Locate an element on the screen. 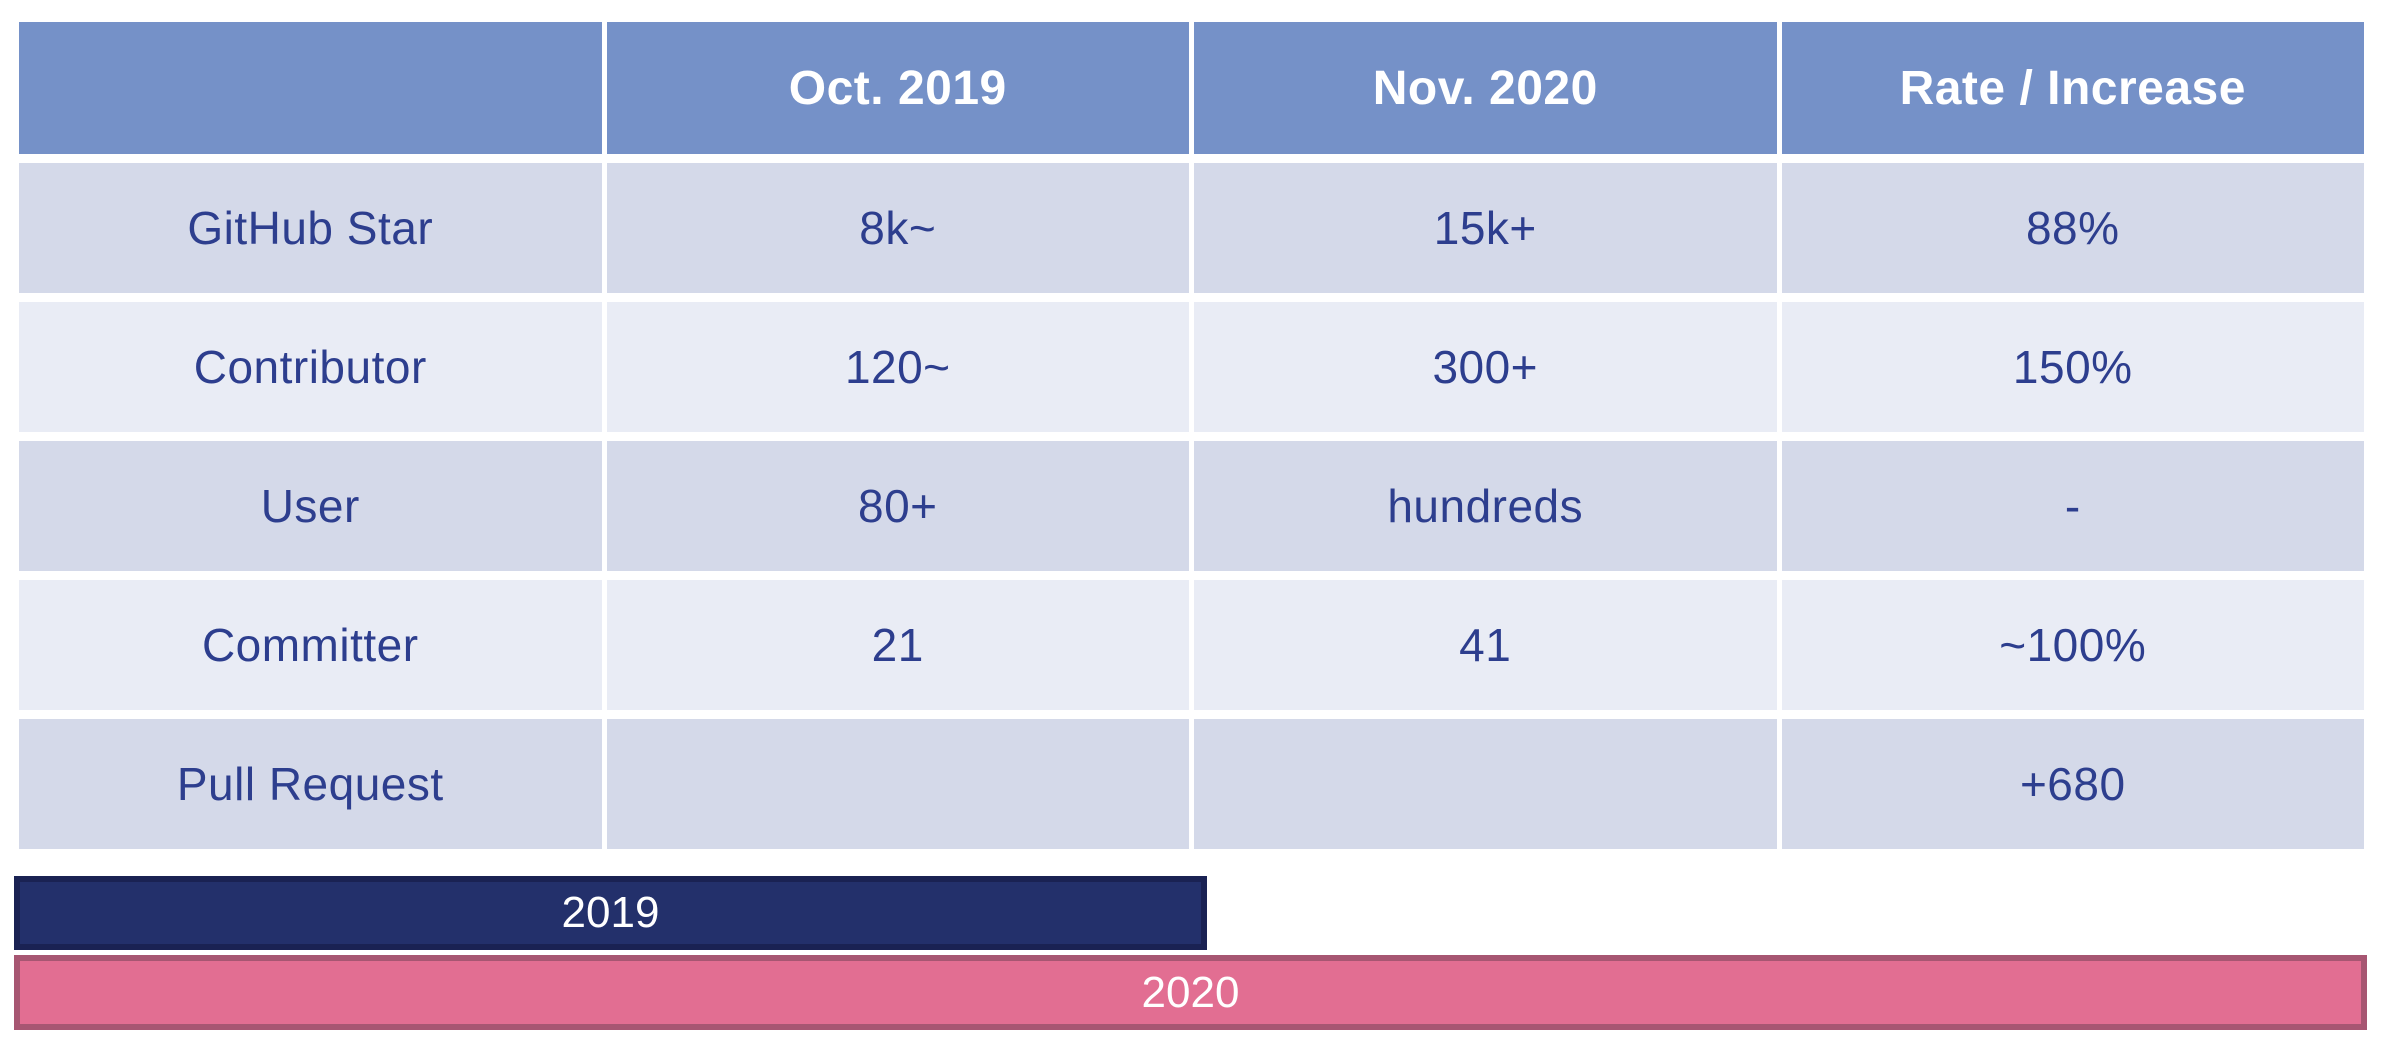 The width and height of the screenshot is (2390, 1058). value-cell: hundreds is located at coordinates (1485, 506).